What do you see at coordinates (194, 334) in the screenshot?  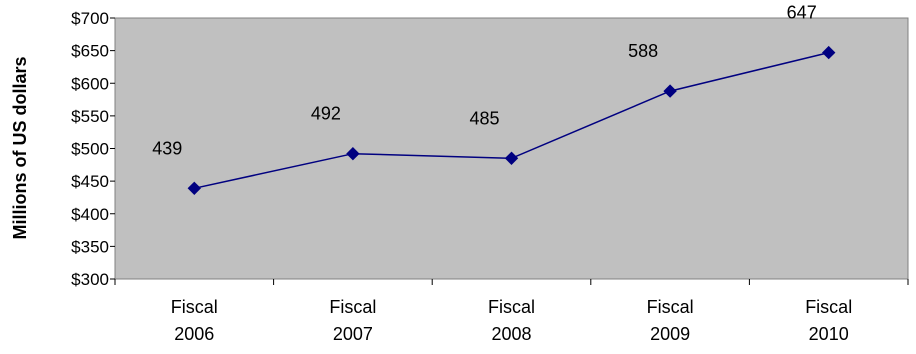 I see `x-tick-label: 2006` at bounding box center [194, 334].